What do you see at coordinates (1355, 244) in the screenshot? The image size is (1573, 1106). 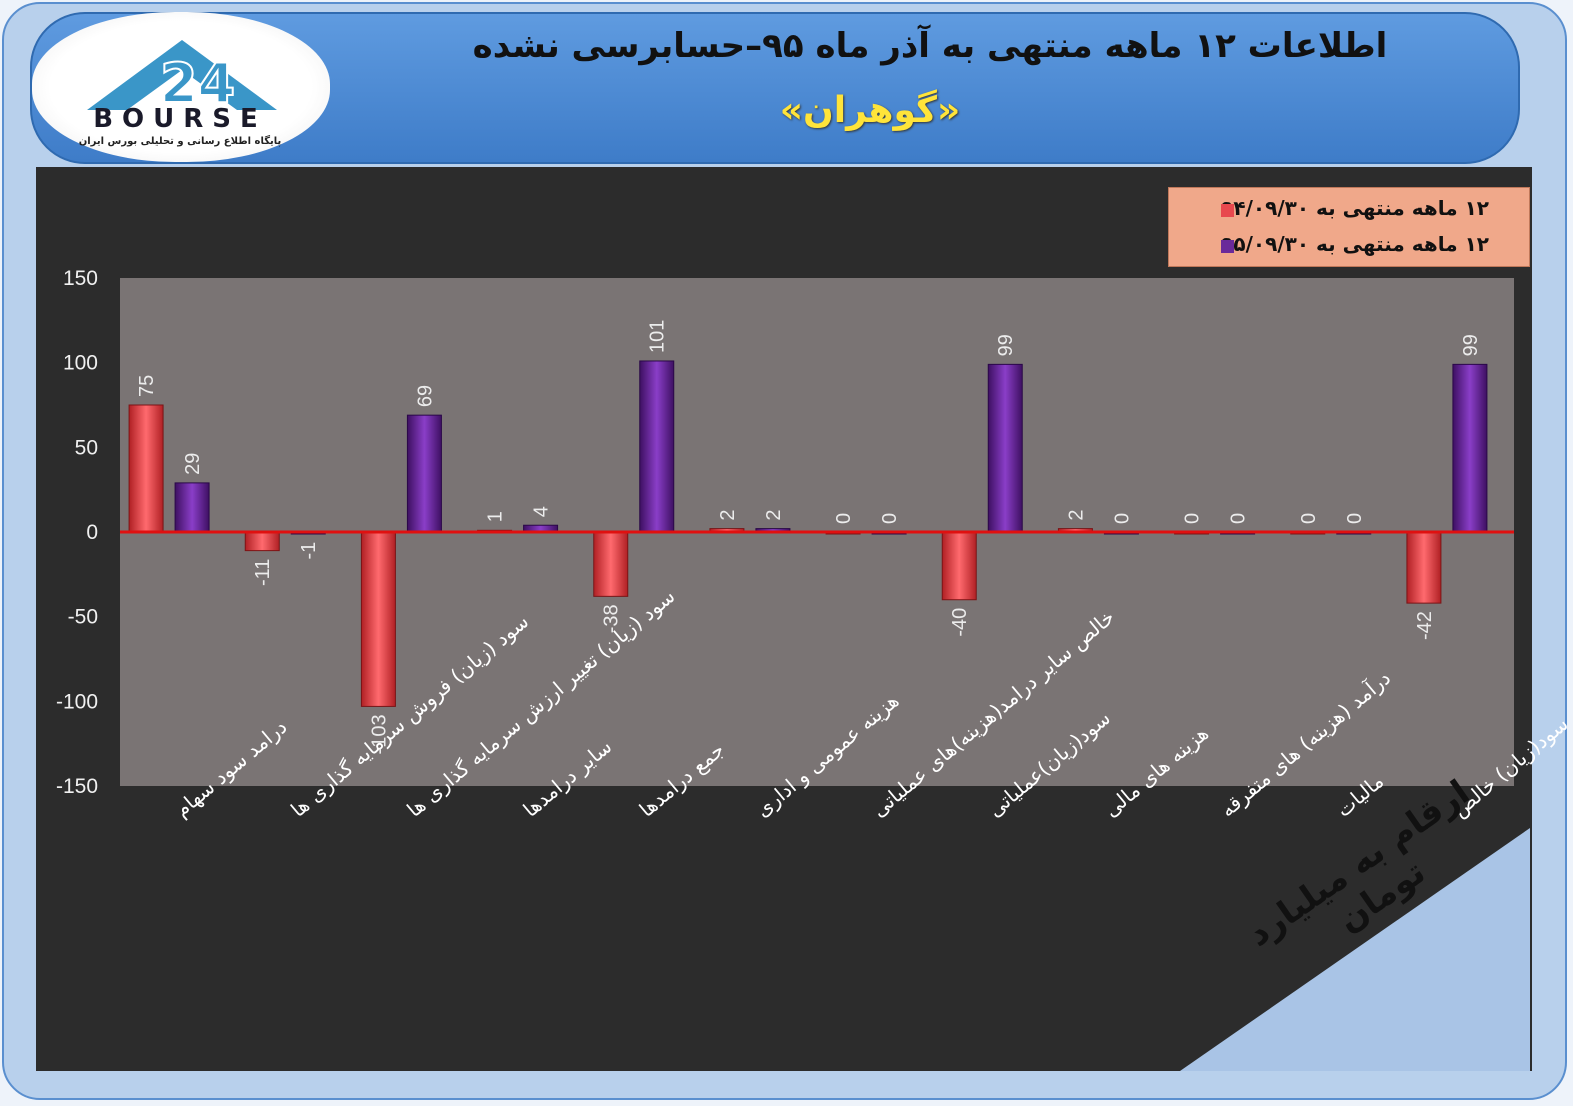 I see `legend-label-2: ۱۲ ماهه منتهی به ۹۵/۰۹/۳۰` at bounding box center [1355, 244].